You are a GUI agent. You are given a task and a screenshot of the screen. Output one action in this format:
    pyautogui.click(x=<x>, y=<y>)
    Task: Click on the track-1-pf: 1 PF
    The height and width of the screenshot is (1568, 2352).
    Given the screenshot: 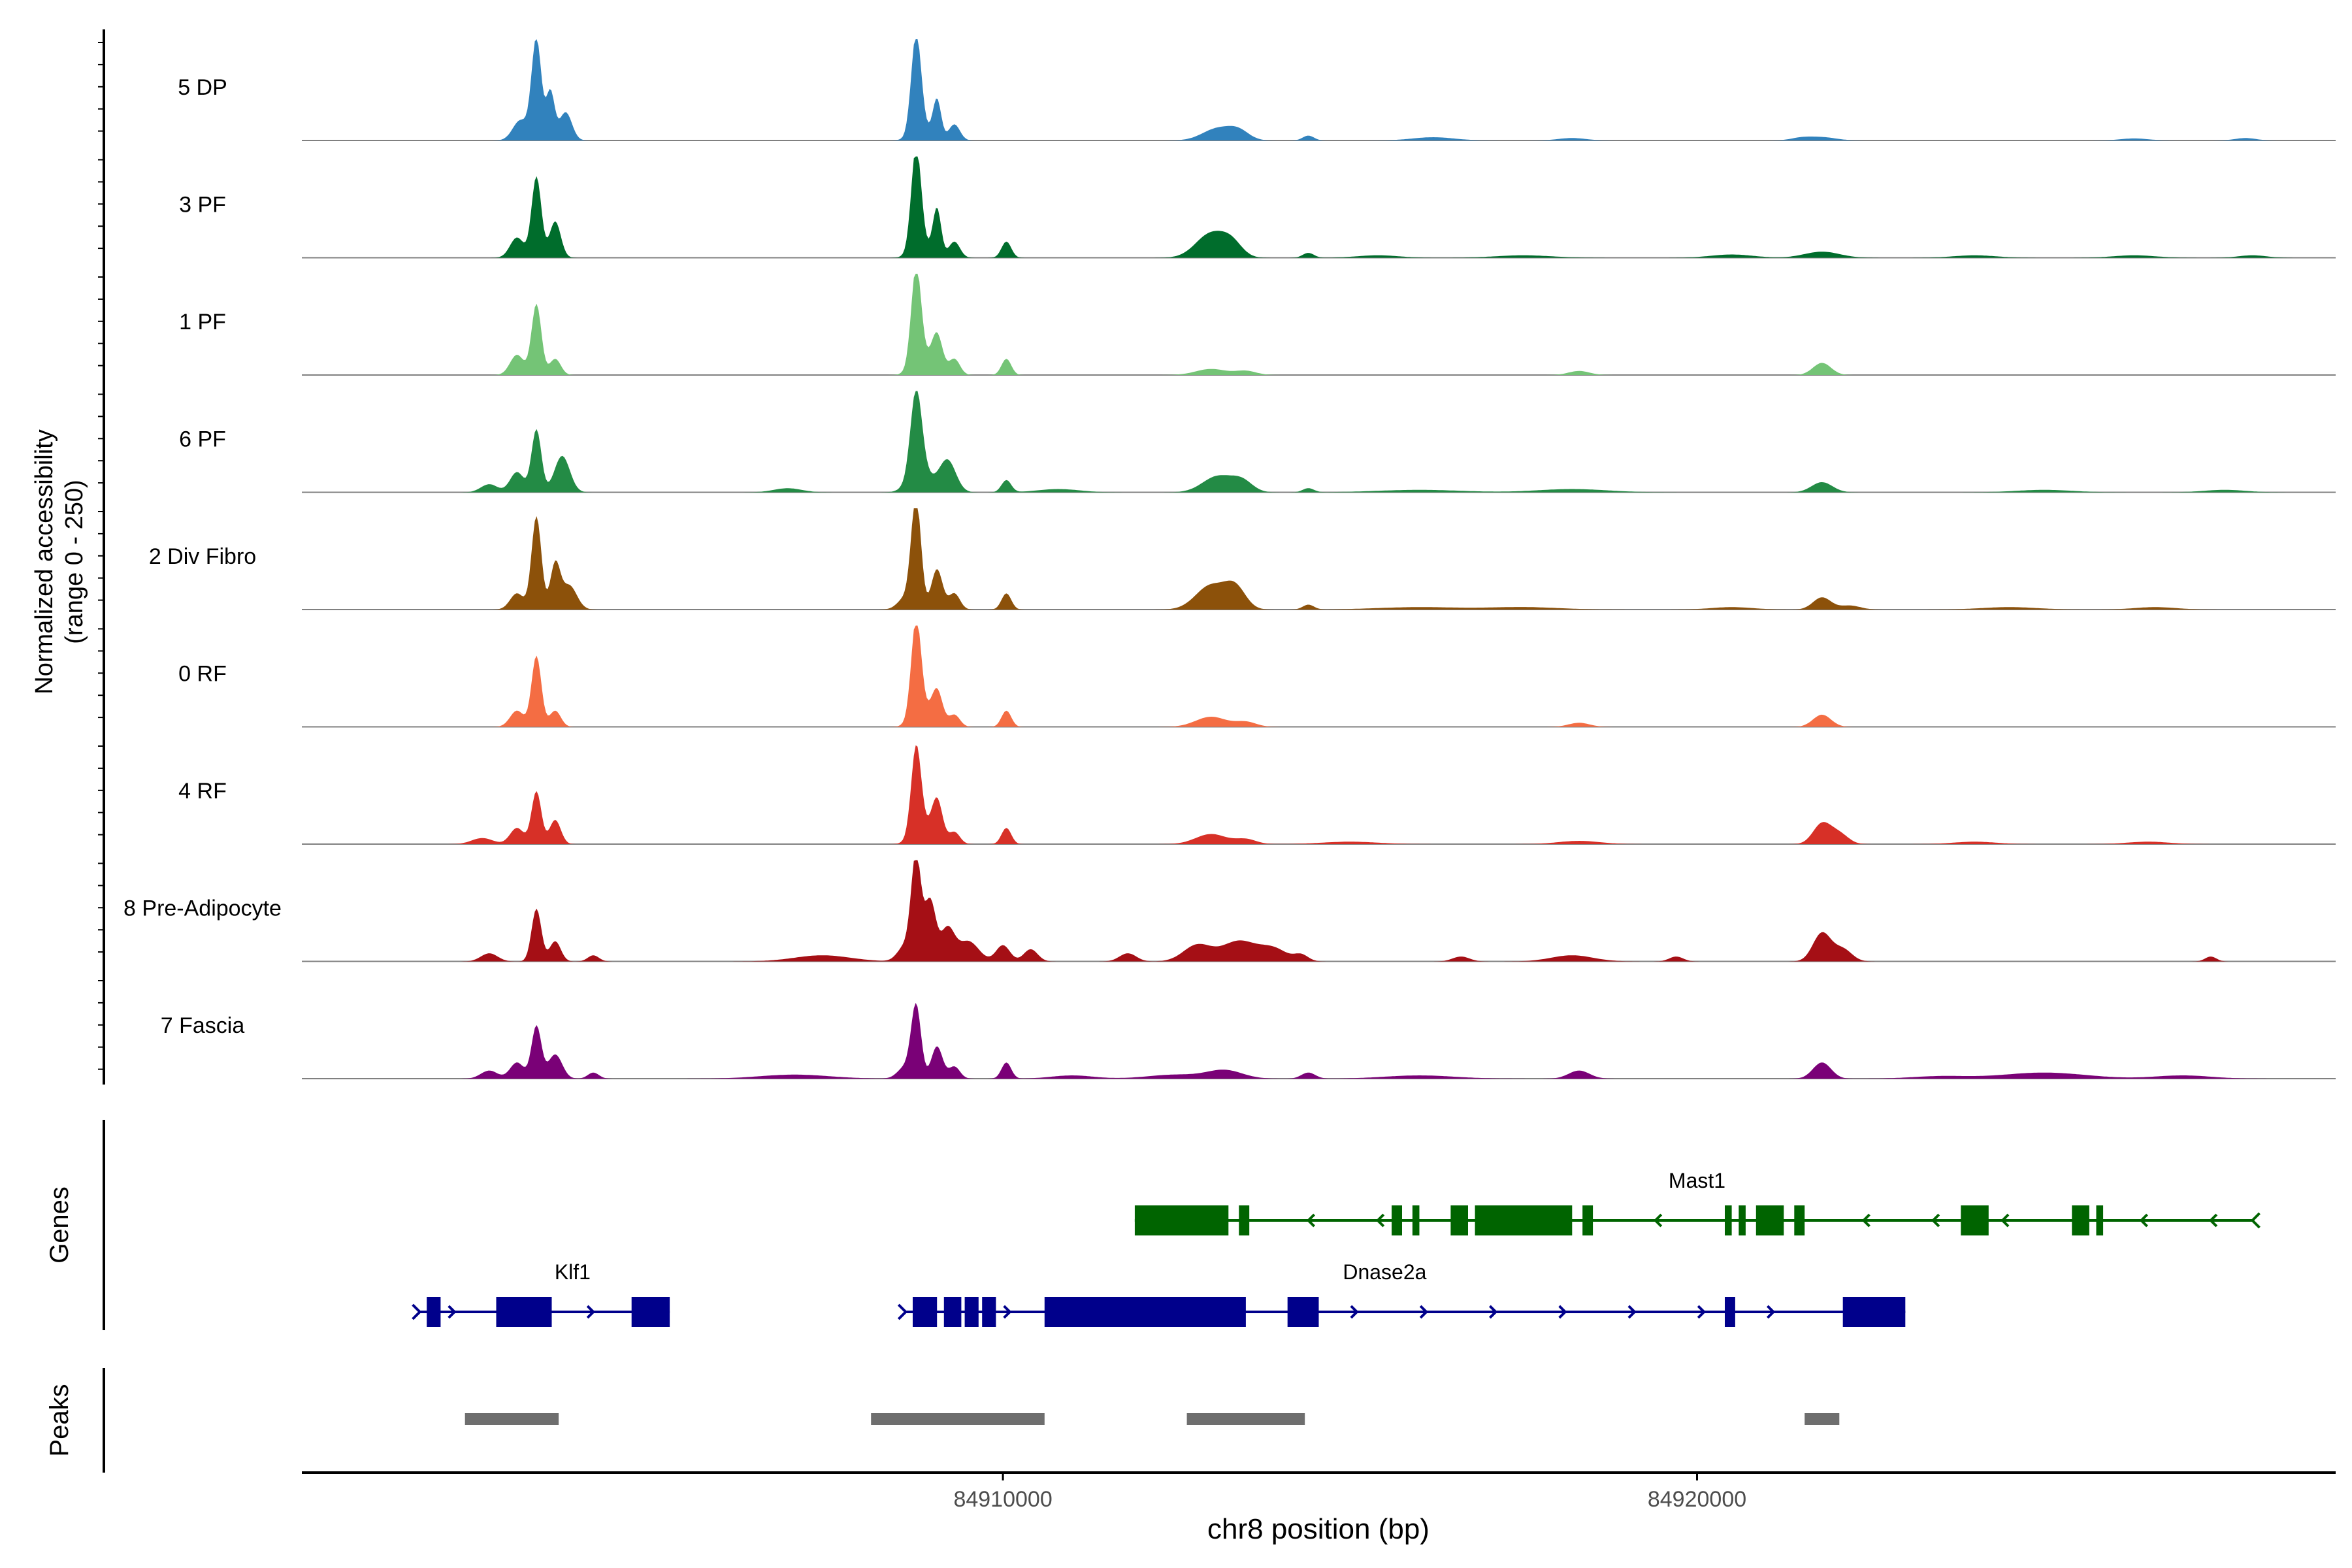 What is the action you would take?
    pyautogui.click(x=1257, y=325)
    